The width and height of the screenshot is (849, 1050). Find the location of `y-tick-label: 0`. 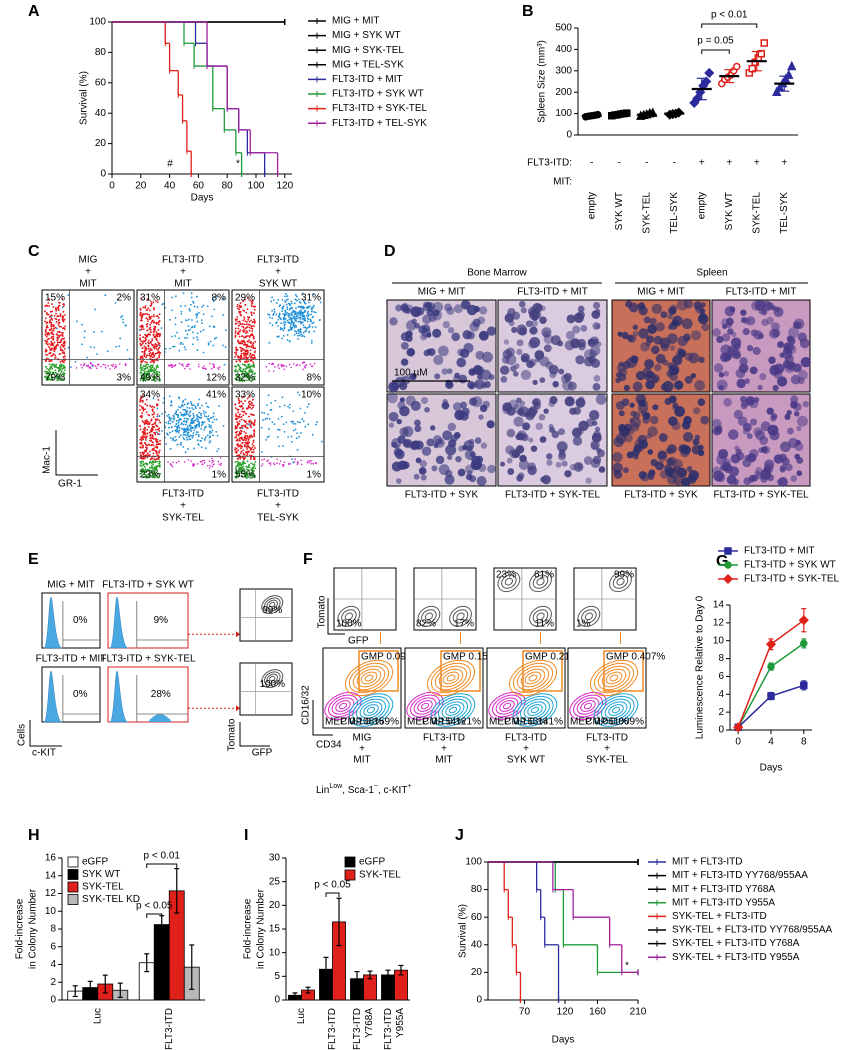

y-tick-label: 0 is located at coordinates (103, 174).